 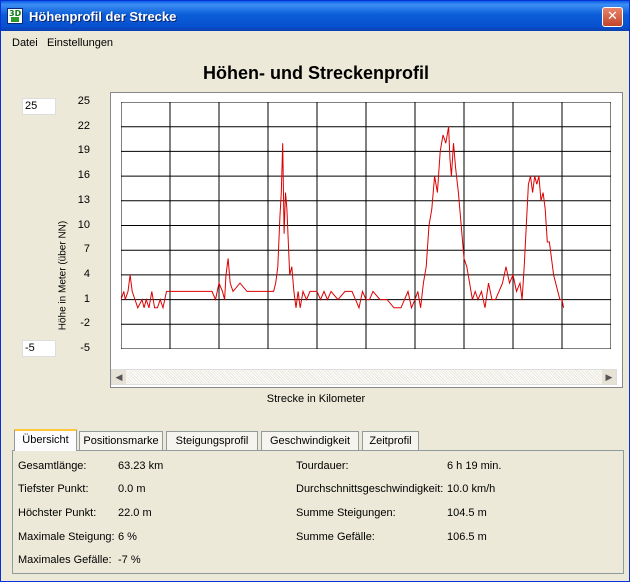 I want to click on stat-label: Gesamtlänge:, so click(x=52, y=466).